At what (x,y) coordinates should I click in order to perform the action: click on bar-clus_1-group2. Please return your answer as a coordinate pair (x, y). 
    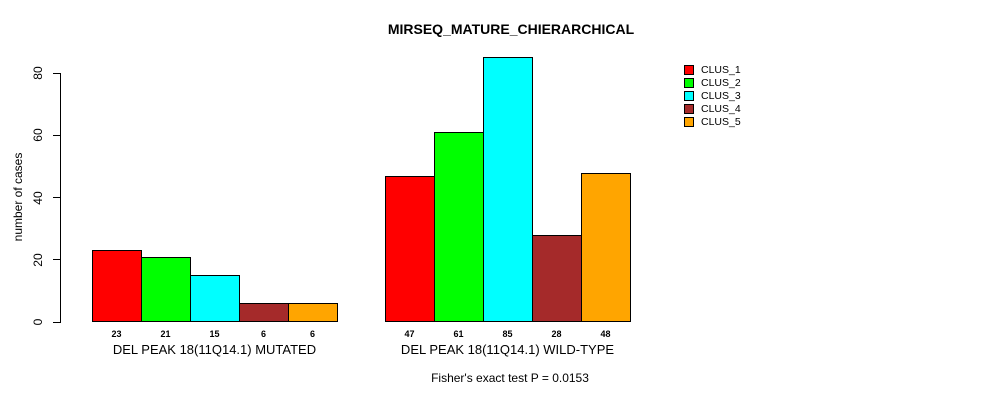
    Looking at the image, I should click on (410, 249).